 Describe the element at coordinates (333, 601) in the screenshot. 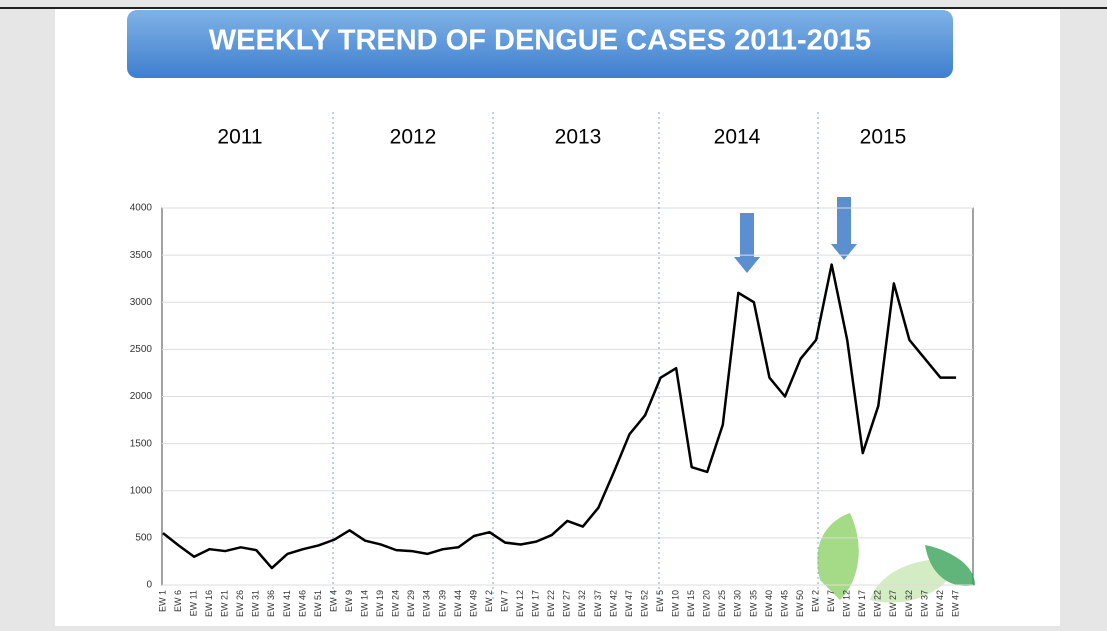

I see `x-tick-label: EW 4` at that location.